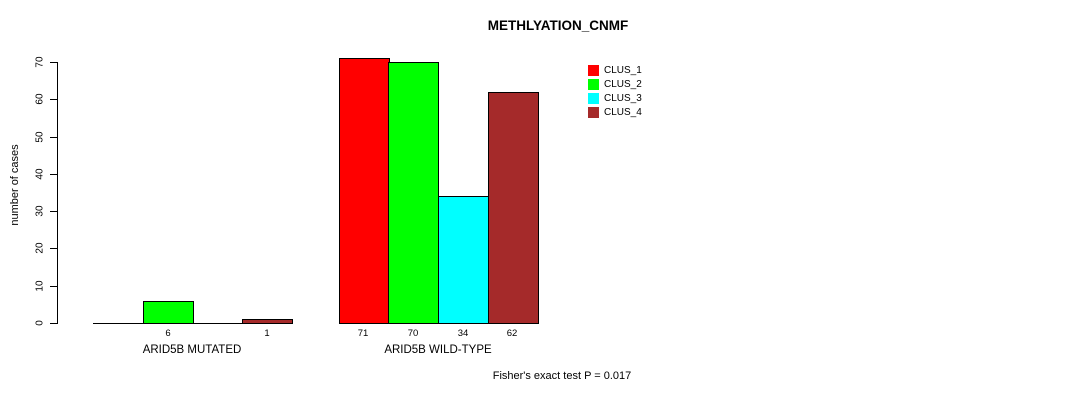  Describe the element at coordinates (623, 112) in the screenshot. I see `legend-label: CLUS_4` at that location.